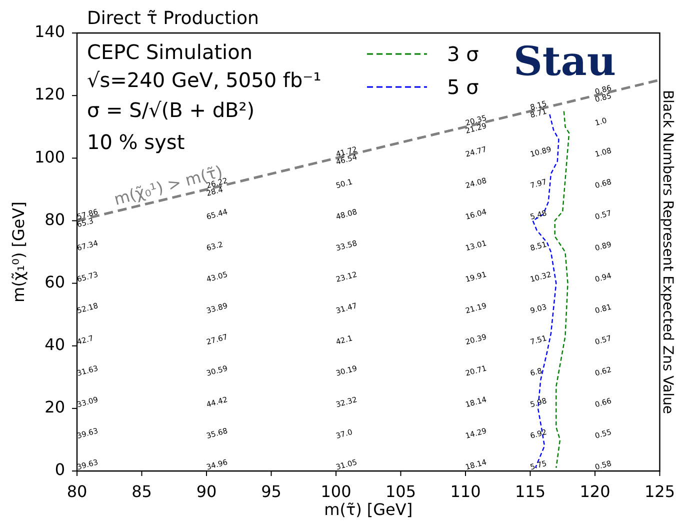 This screenshot has height=523, width=679. I want to click on x-tick-label: 120, so click(595, 491).